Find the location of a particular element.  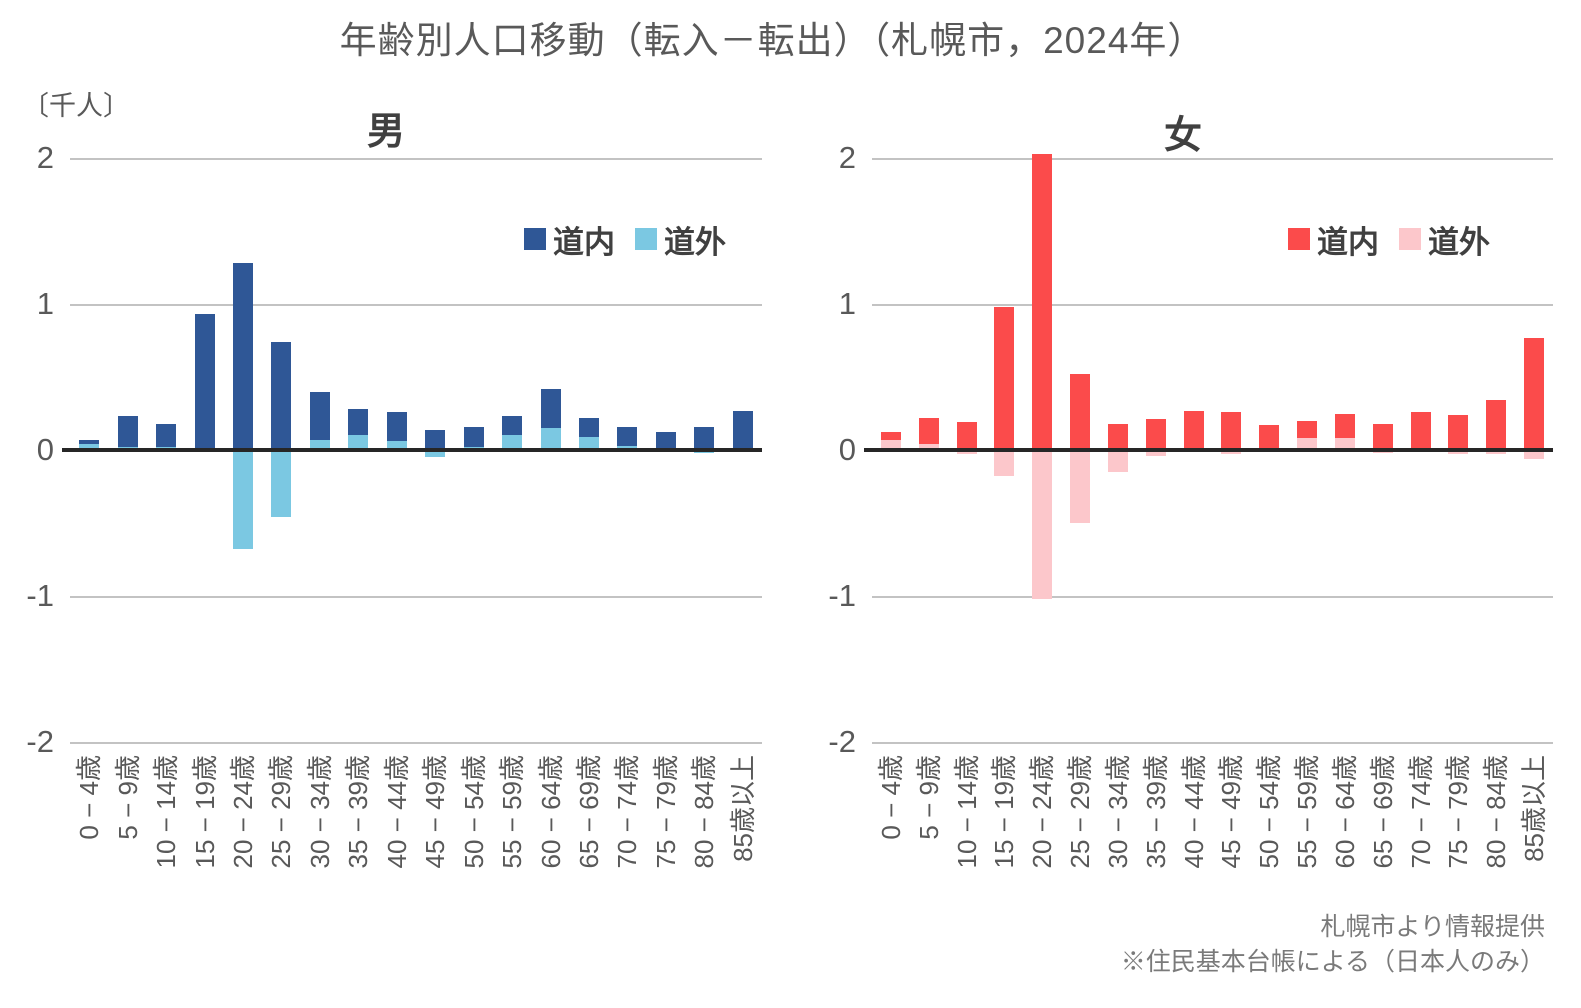

legend-item-within-hokkaido: 道内 is located at coordinates (1333, 239).